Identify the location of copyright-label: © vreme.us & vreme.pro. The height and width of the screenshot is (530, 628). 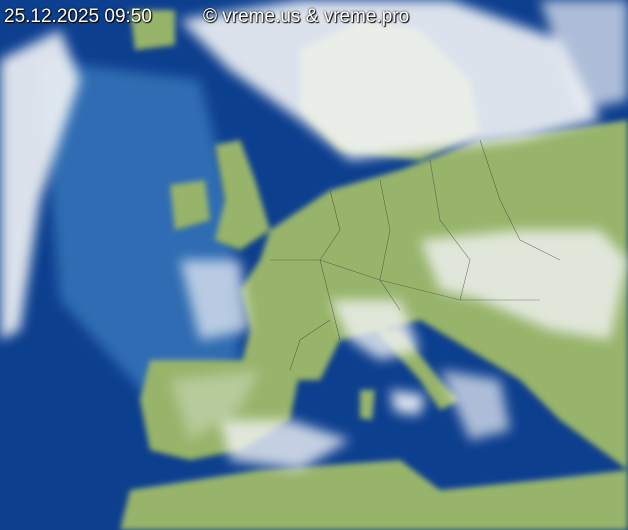
(306, 16).